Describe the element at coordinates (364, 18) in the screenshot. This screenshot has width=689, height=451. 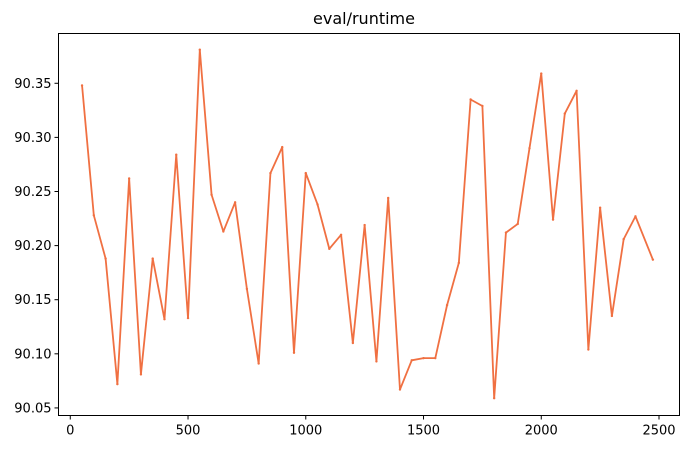
I see `chart-title: eval/runtime` at that location.